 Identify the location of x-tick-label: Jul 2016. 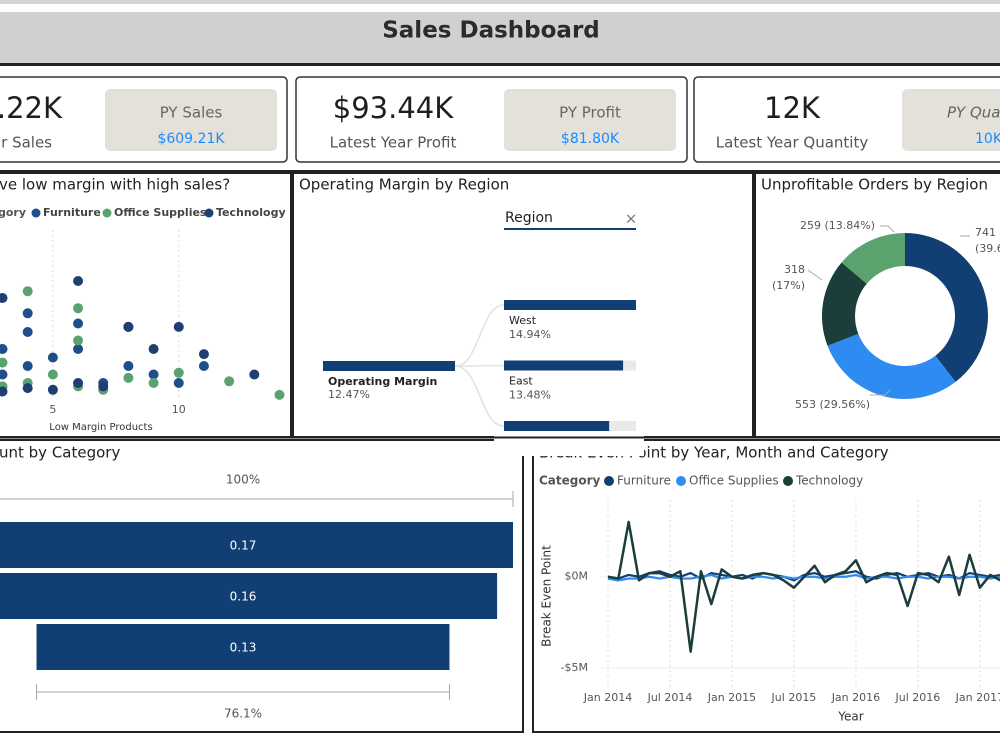
(918, 697).